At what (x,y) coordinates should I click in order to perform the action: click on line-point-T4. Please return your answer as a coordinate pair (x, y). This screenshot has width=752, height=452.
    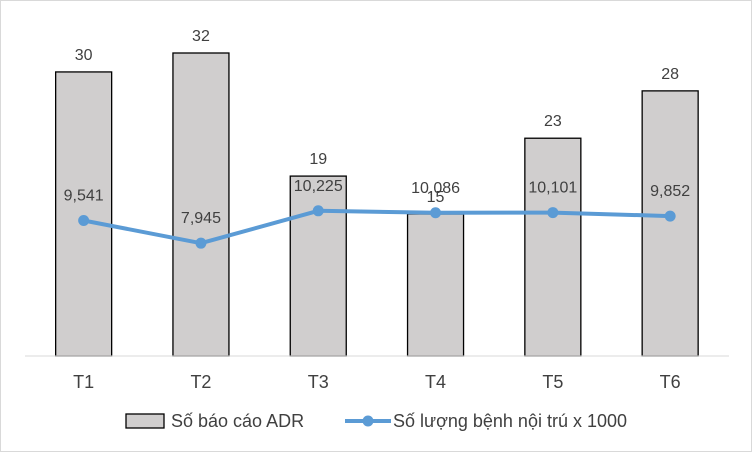
    Looking at the image, I should click on (436, 213).